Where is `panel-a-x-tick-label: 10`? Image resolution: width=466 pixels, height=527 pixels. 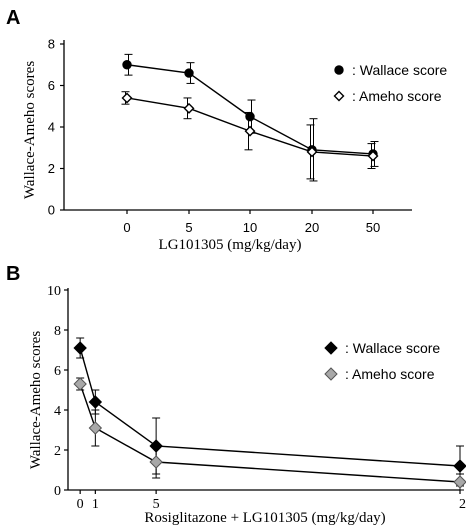
panel-a-x-tick-label: 10 is located at coordinates (250, 227).